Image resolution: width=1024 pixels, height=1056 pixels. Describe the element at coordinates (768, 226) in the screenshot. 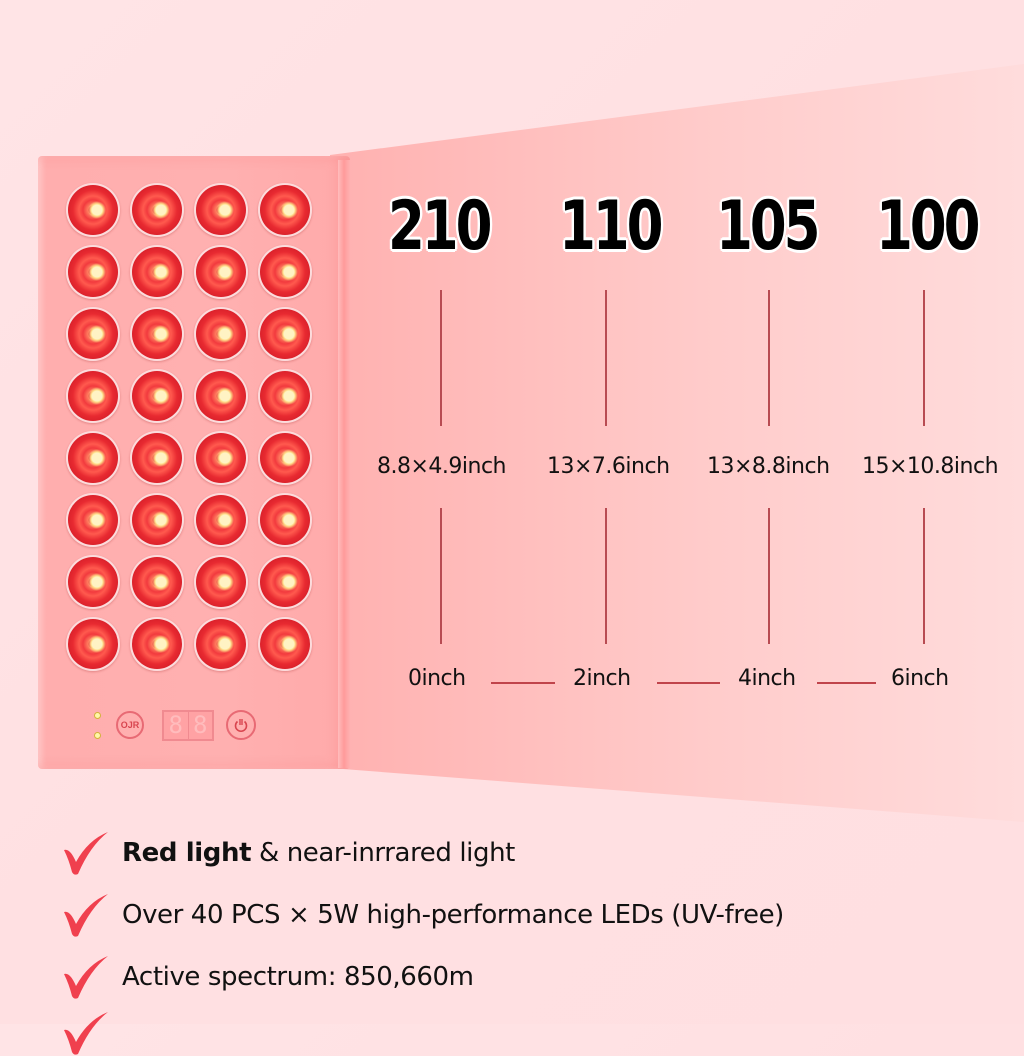

I see `irradiance-value: 105` at that location.